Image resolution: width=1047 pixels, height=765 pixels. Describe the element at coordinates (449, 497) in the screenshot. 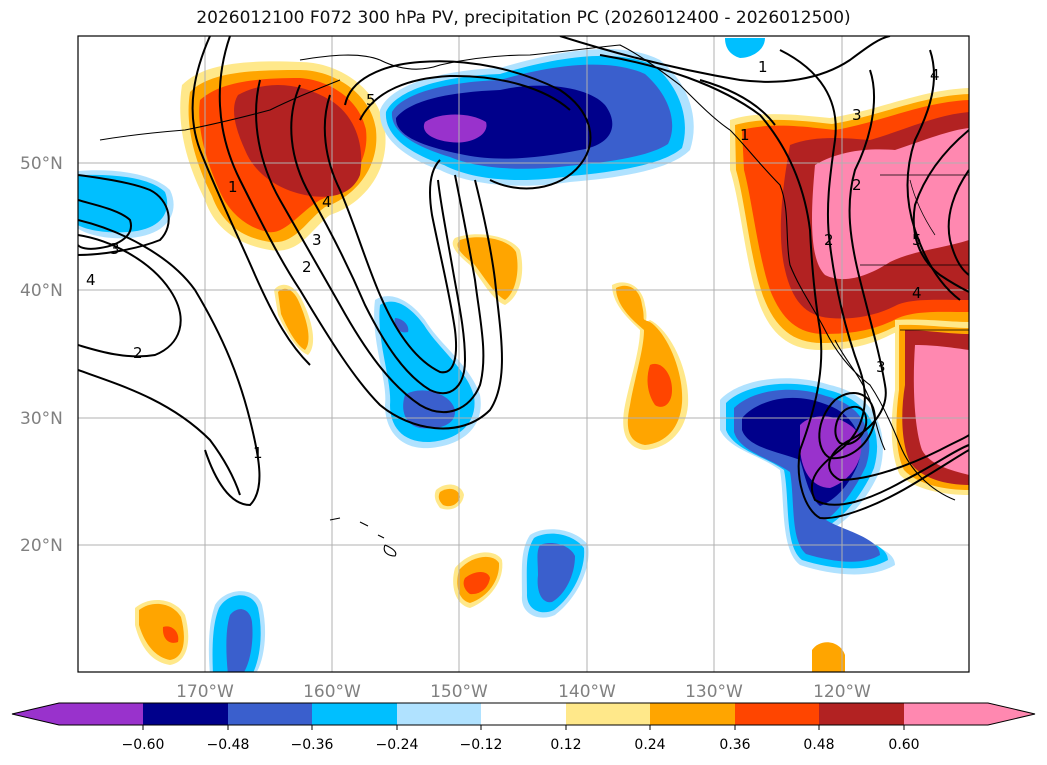

I see `precip-blob-small-3b` at that location.